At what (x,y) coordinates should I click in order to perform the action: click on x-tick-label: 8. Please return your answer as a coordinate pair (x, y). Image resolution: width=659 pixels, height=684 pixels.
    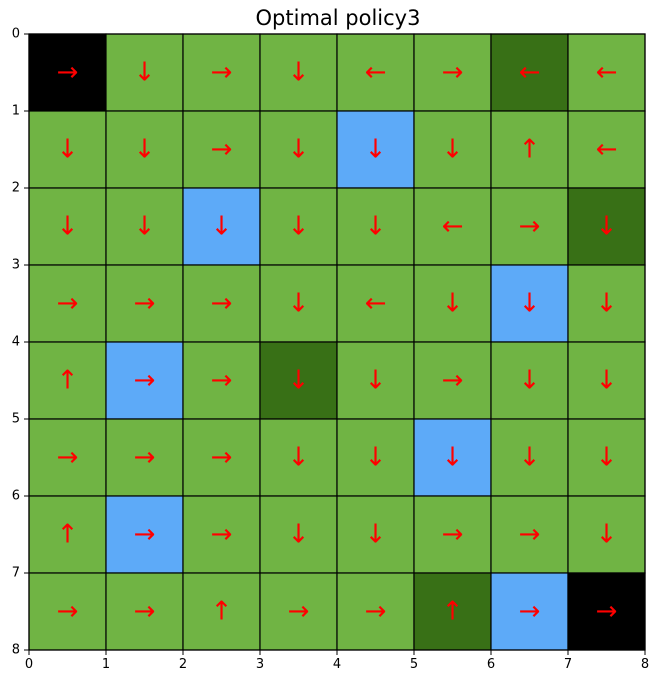
    Looking at the image, I should click on (645, 664).